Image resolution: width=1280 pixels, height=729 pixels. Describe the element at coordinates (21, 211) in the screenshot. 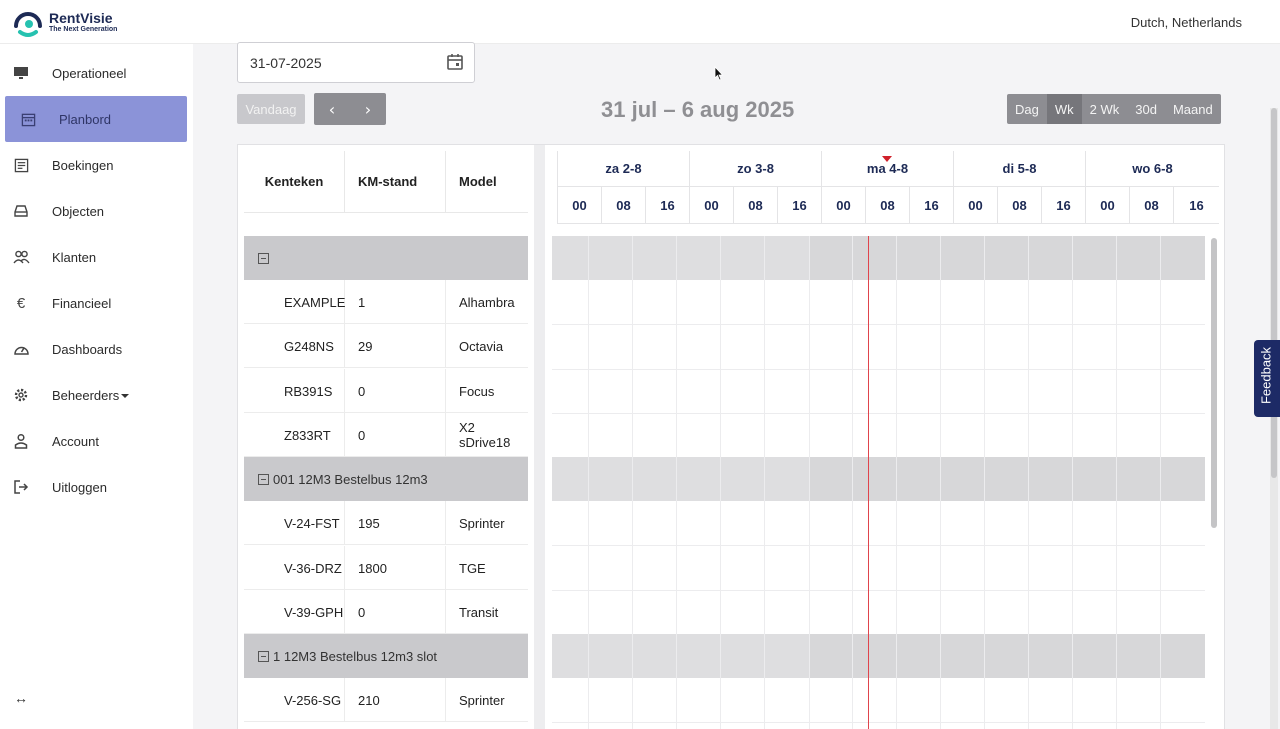

I see `drive-icon` at that location.